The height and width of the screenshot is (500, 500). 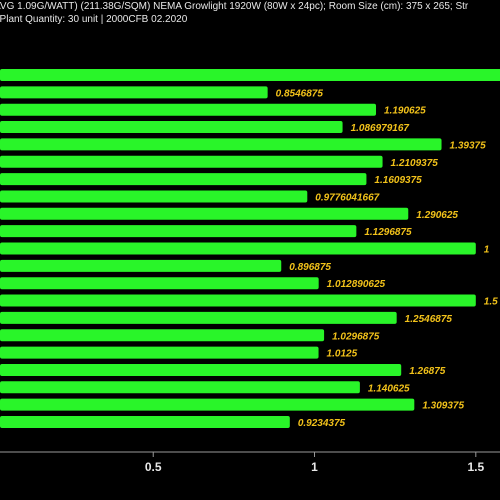 What do you see at coordinates (356, 284) in the screenshot?
I see `bar-value-label: 1.012890625` at bounding box center [356, 284].